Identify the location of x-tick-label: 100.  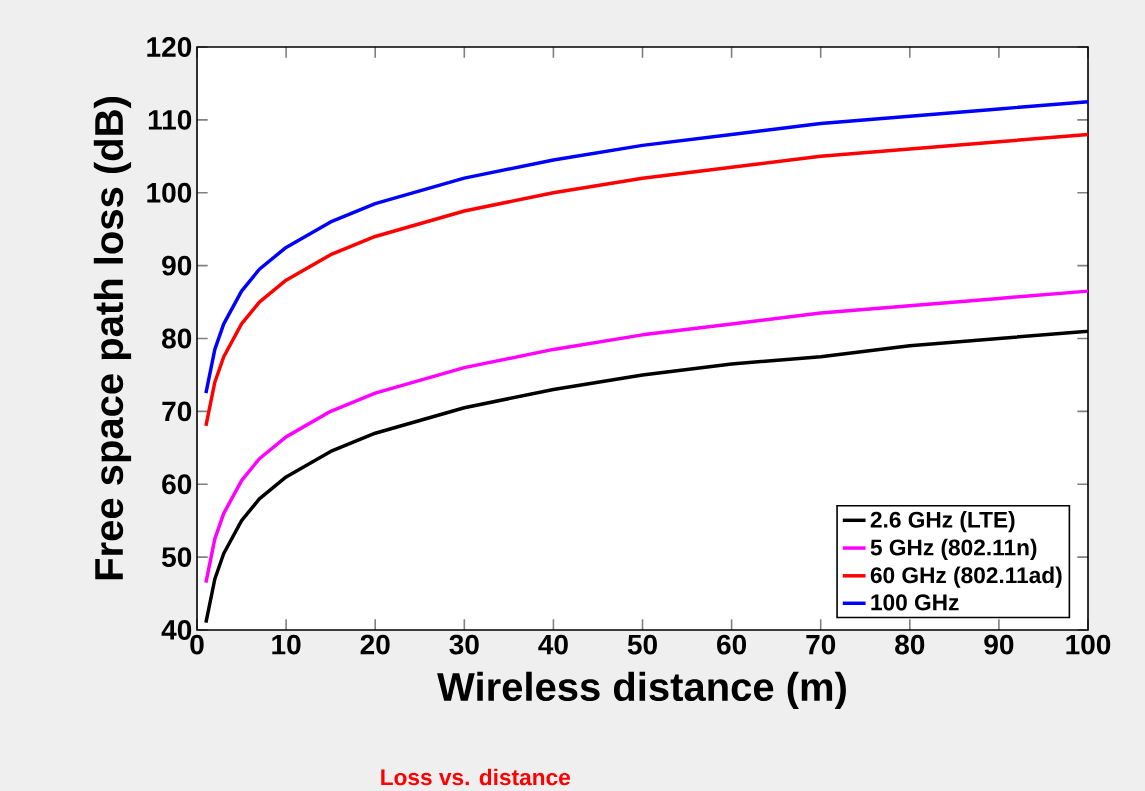
(1088, 644).